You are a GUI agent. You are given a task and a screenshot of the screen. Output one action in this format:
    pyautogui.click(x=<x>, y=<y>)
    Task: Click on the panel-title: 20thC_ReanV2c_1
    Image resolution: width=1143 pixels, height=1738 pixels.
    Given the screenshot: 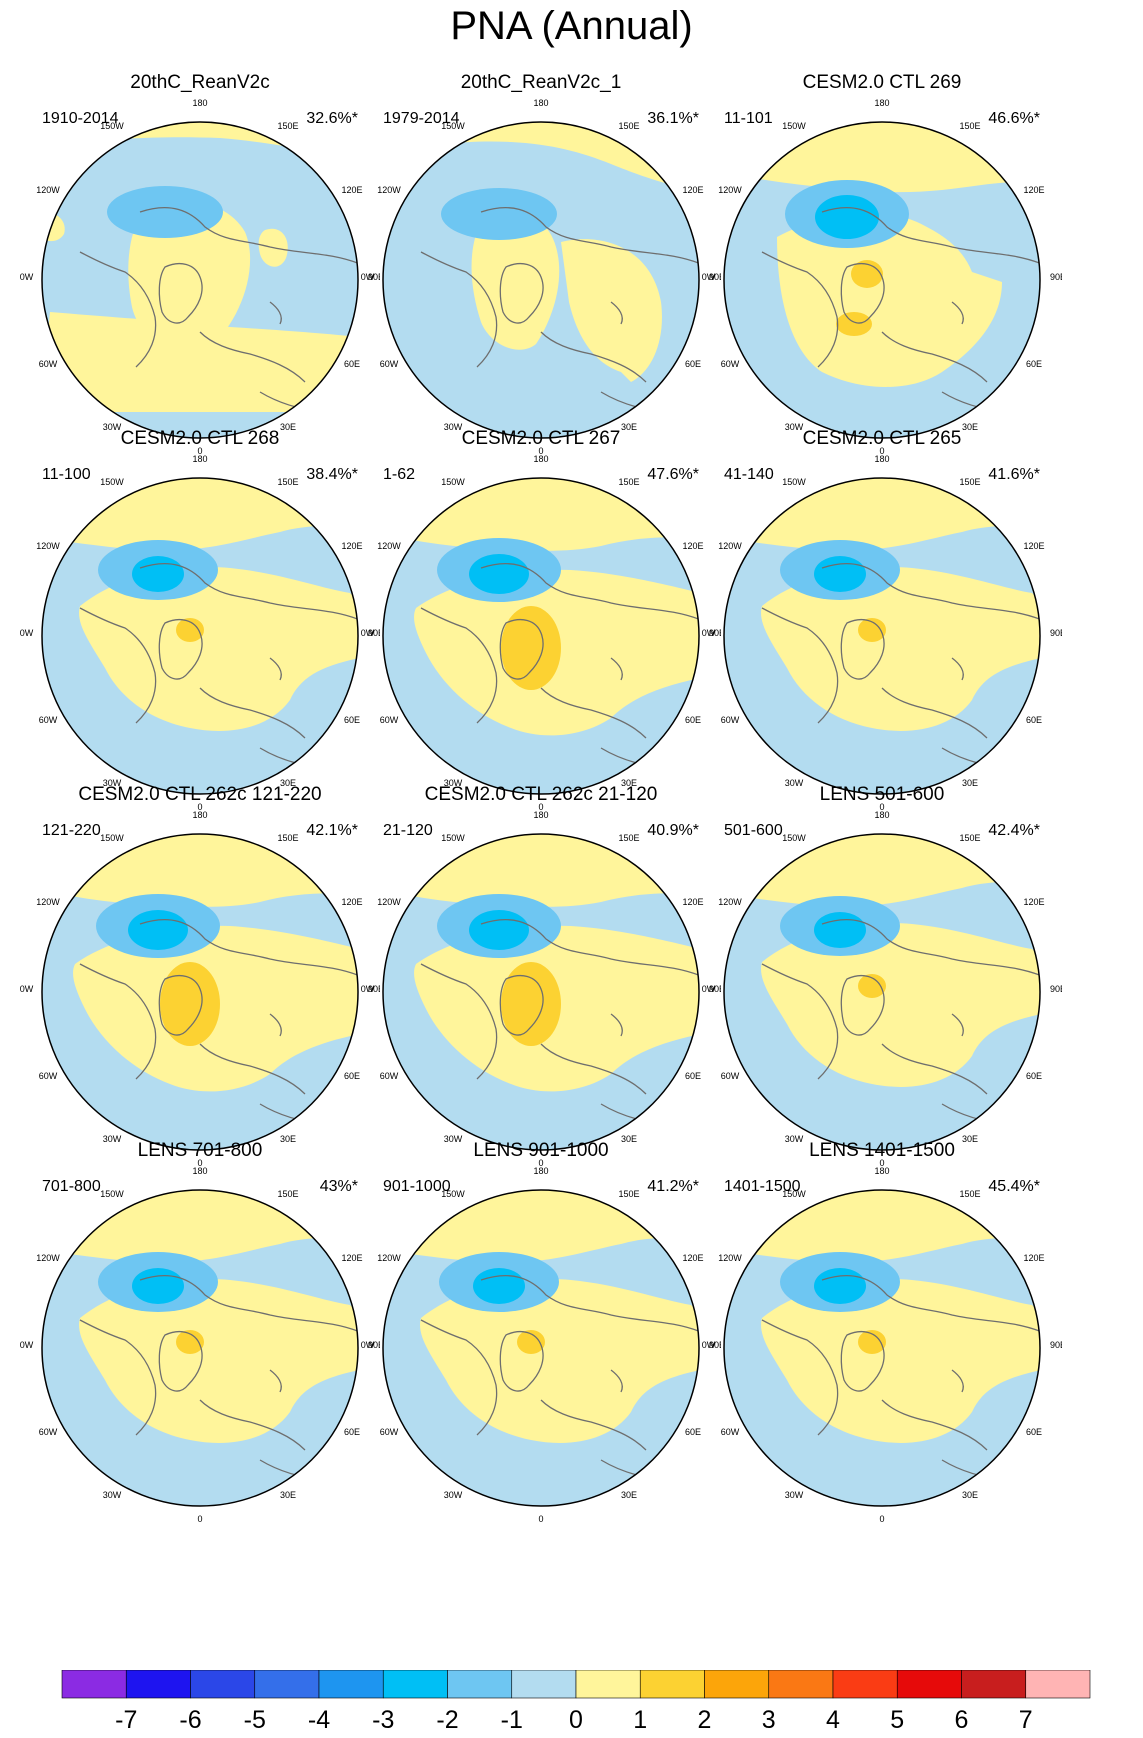 What is the action you would take?
    pyautogui.click(x=541, y=82)
    